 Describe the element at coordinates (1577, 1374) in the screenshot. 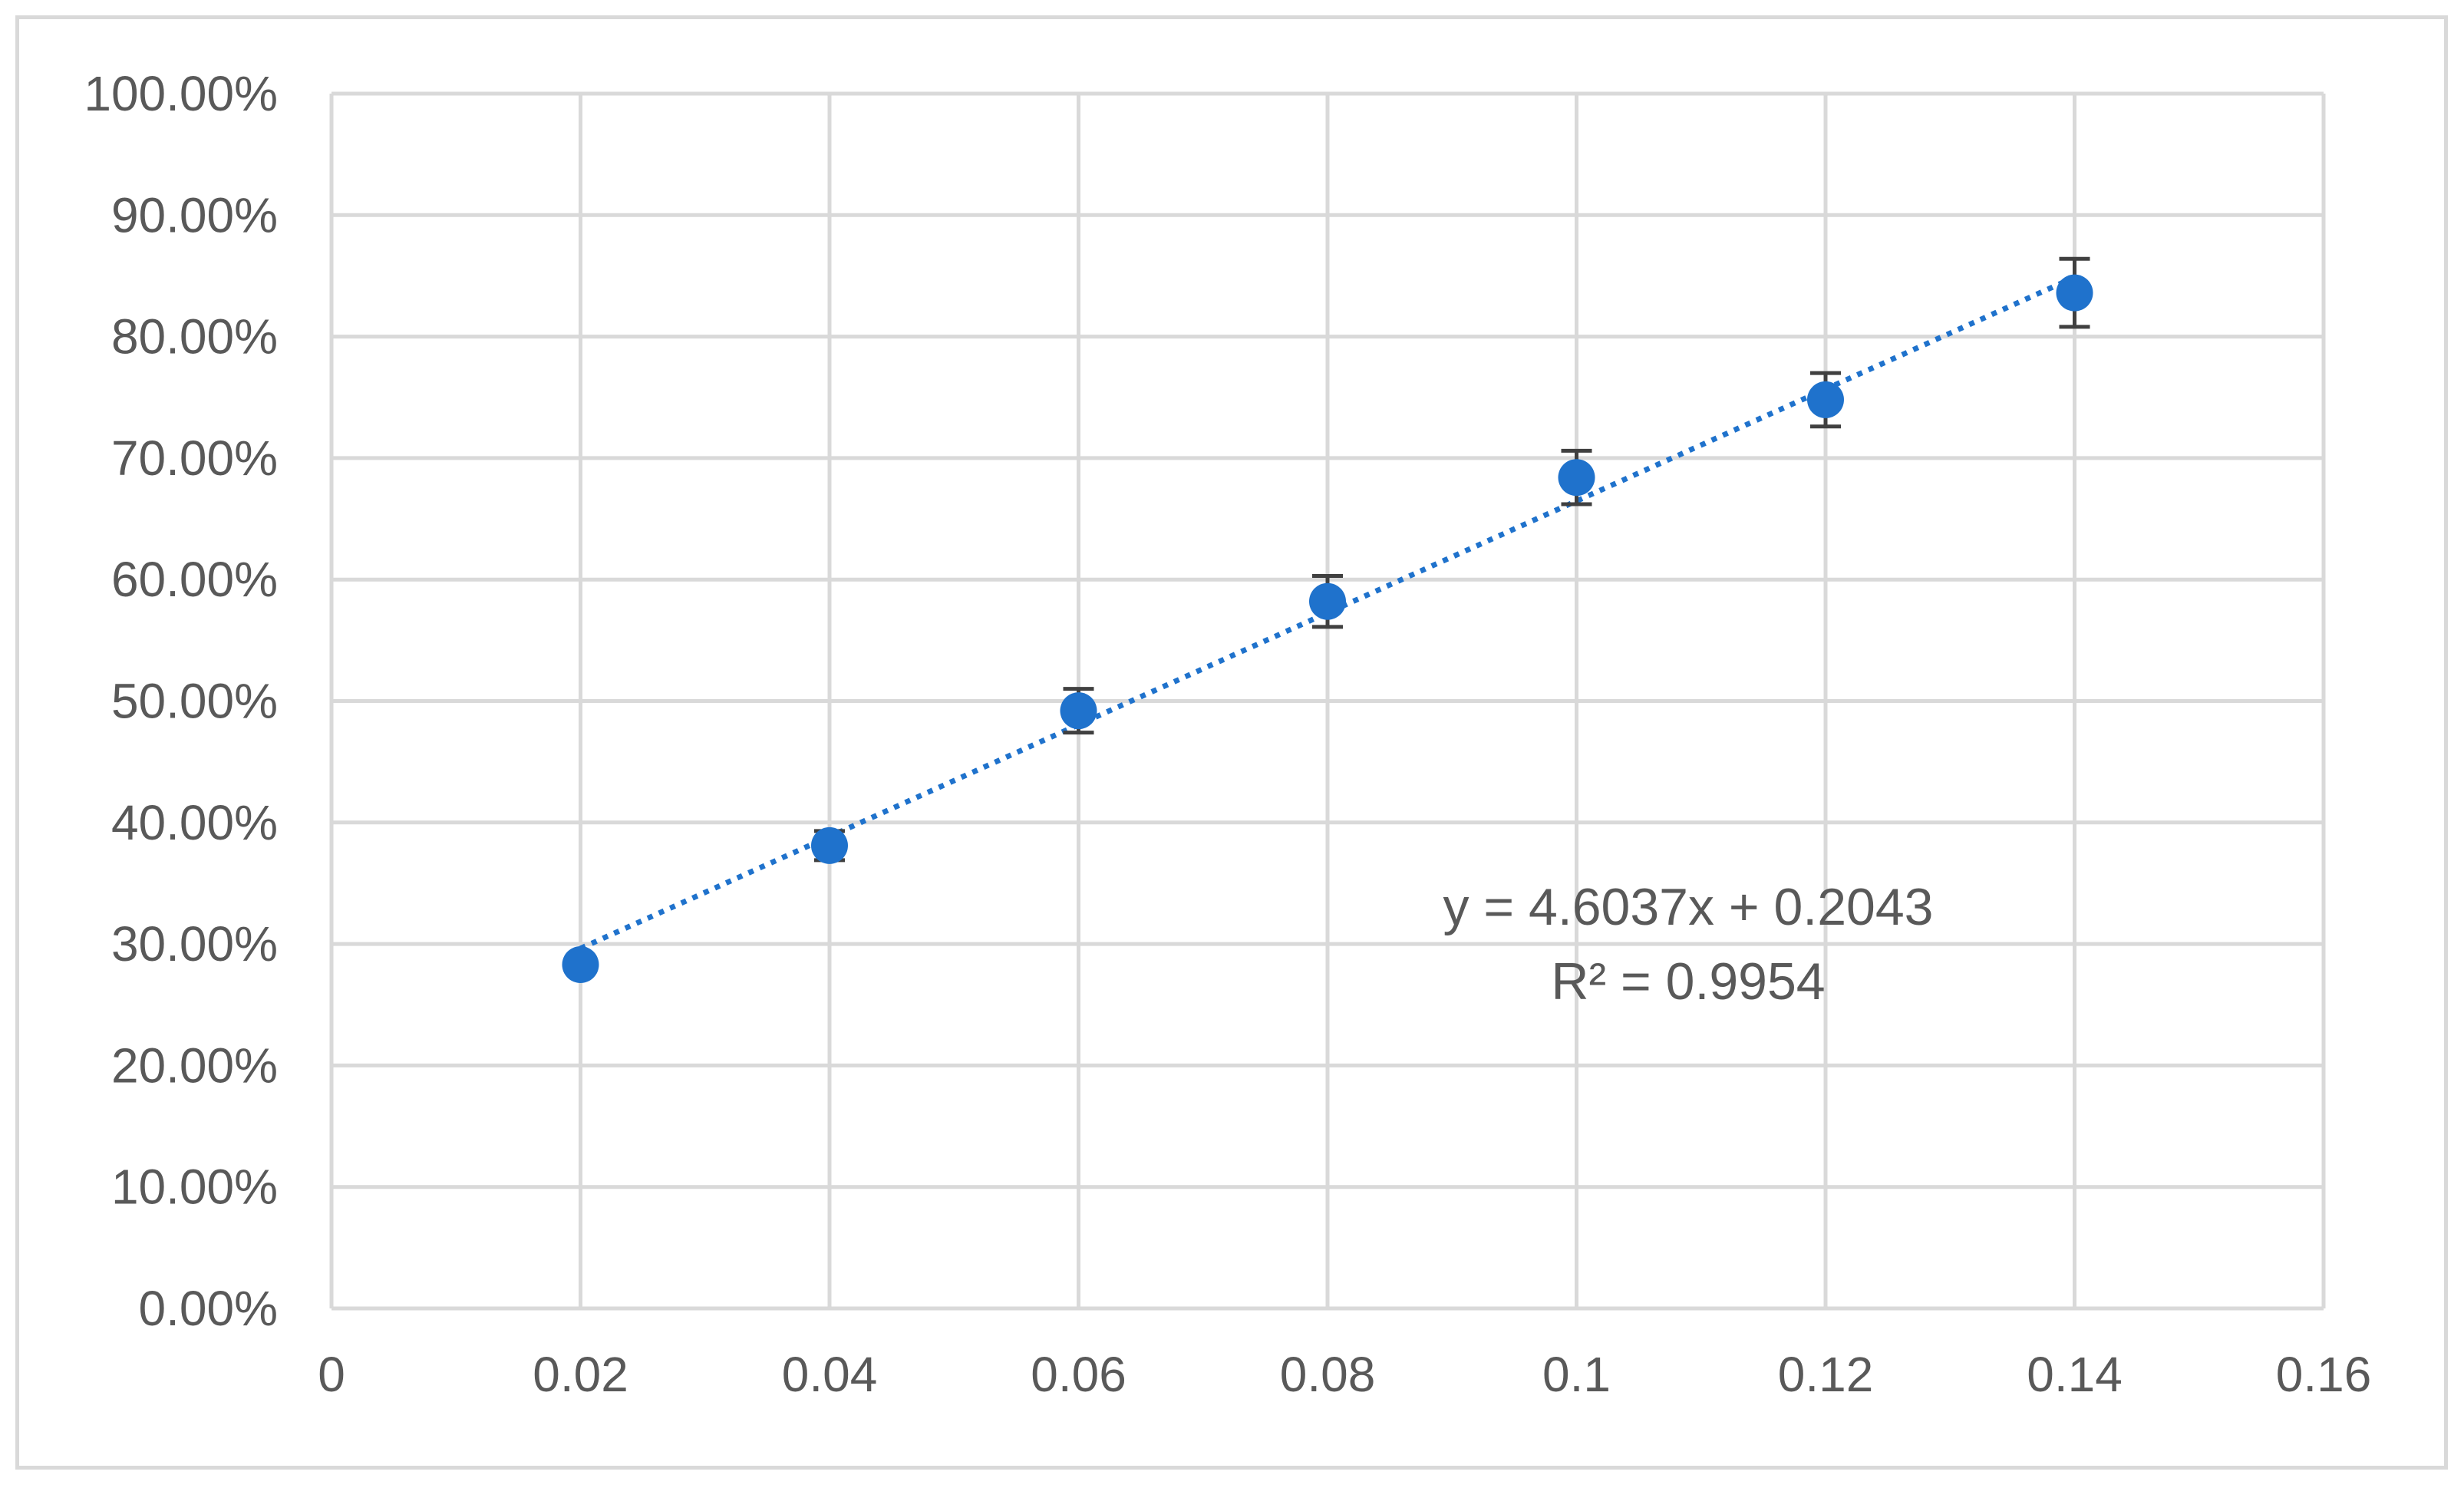

I see `x-tick-label: 0.1` at that location.